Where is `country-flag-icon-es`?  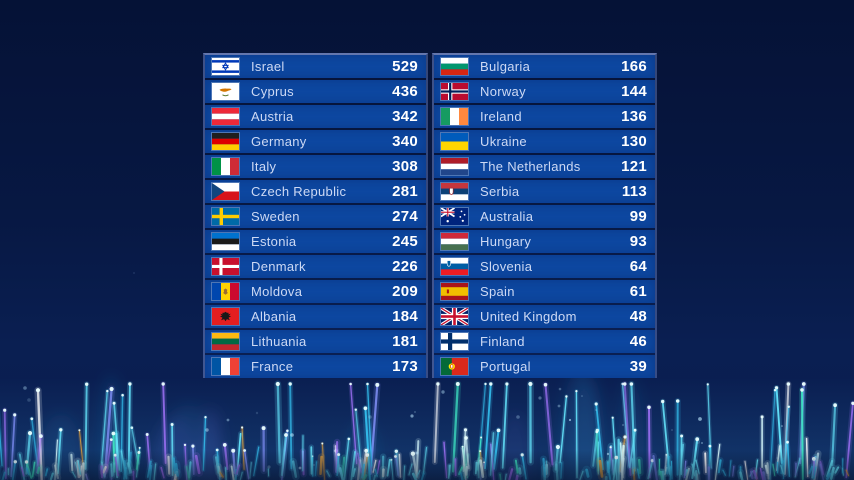 country-flag-icon-es is located at coordinates (454, 291).